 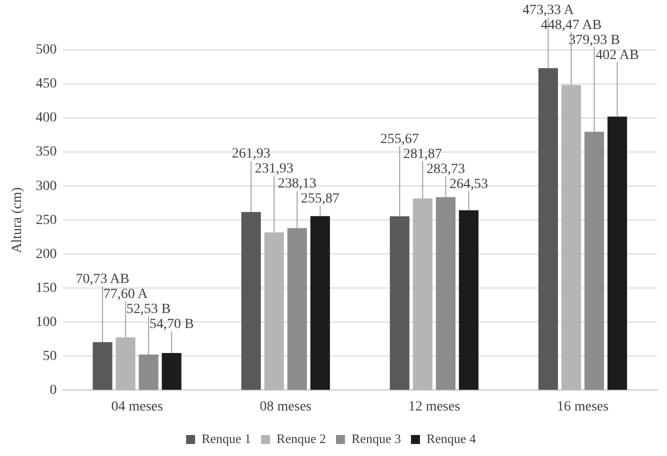 I want to click on y-tick-label: 150, so click(x=46, y=288).